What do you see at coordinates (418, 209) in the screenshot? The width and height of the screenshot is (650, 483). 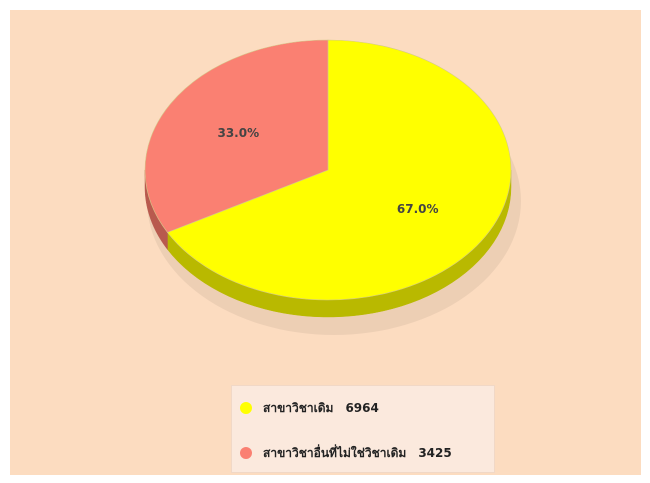 I see `pie-slice-label-0: 67.0%` at bounding box center [418, 209].